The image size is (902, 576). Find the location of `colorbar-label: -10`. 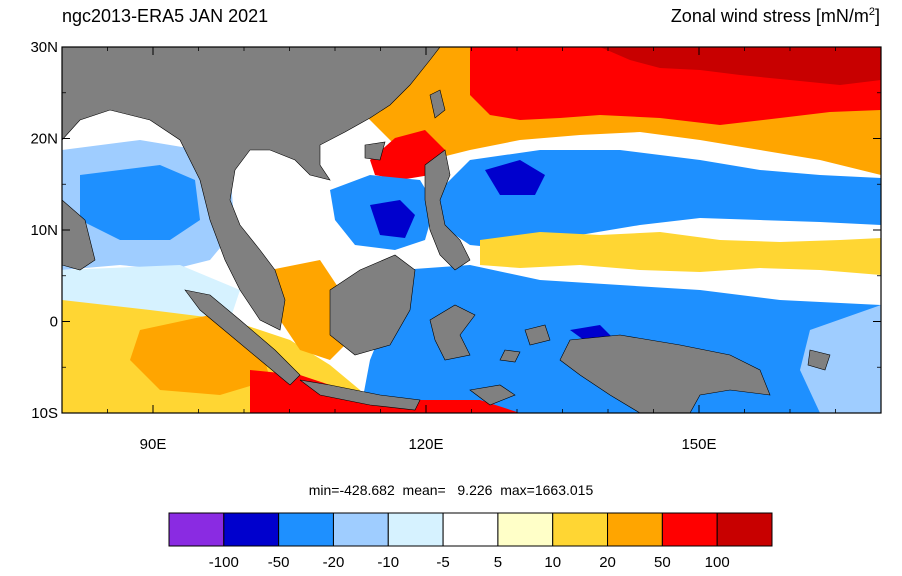

colorbar-label: -10 is located at coordinates (388, 562).